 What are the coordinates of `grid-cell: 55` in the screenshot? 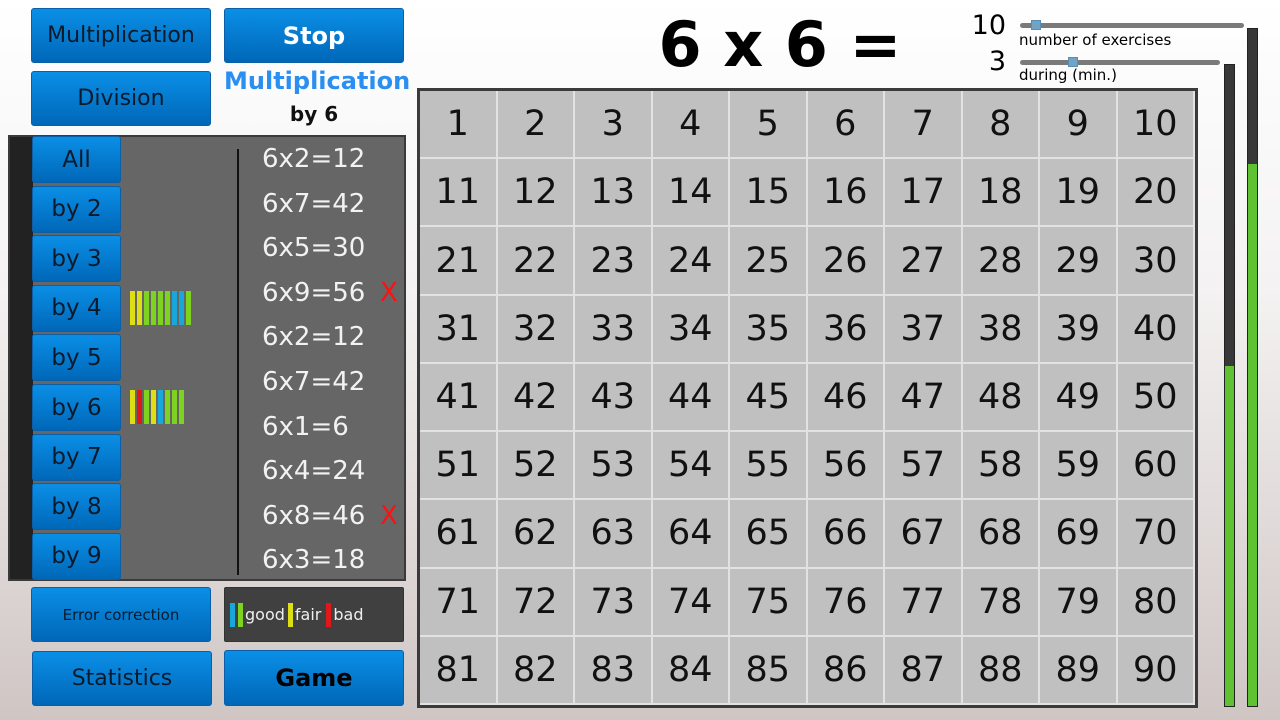 It's located at (769, 466).